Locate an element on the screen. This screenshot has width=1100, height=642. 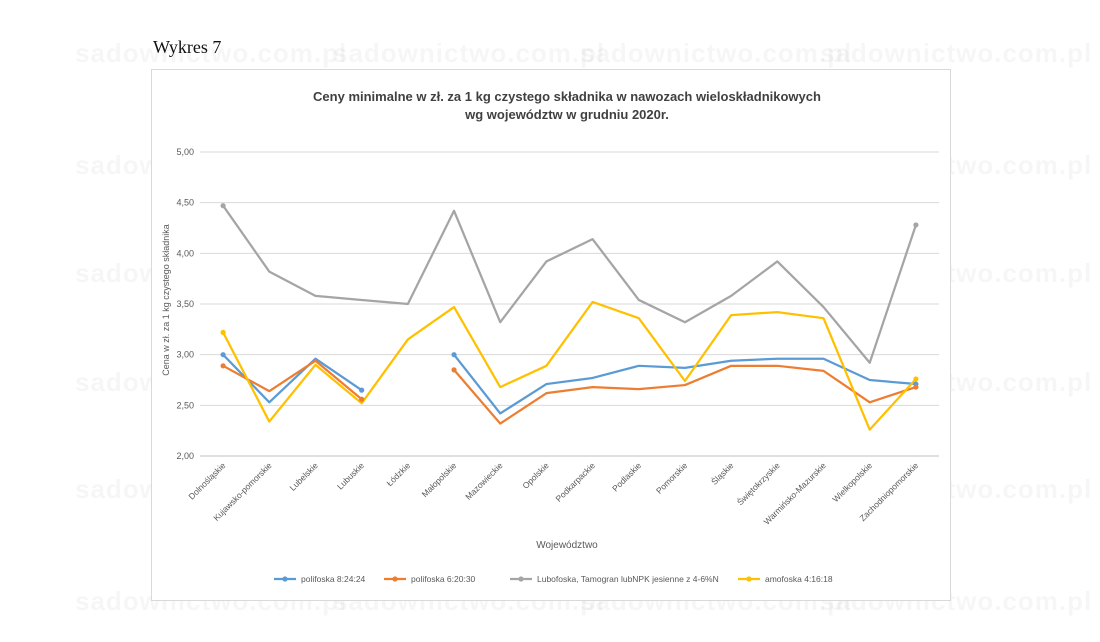
x-tick-label: Mazowieckie is located at coordinates (484, 481).